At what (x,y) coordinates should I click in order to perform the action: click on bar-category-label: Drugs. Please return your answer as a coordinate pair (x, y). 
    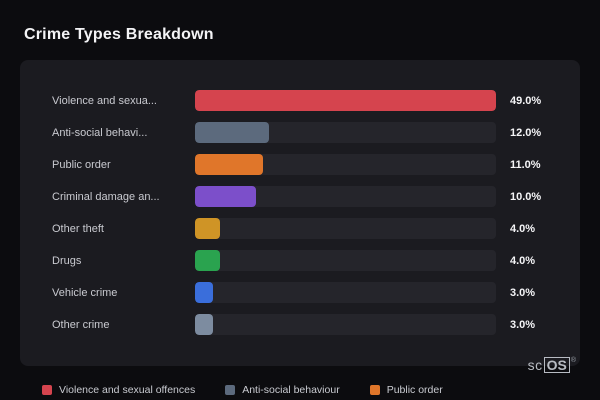
    Looking at the image, I should click on (67, 260).